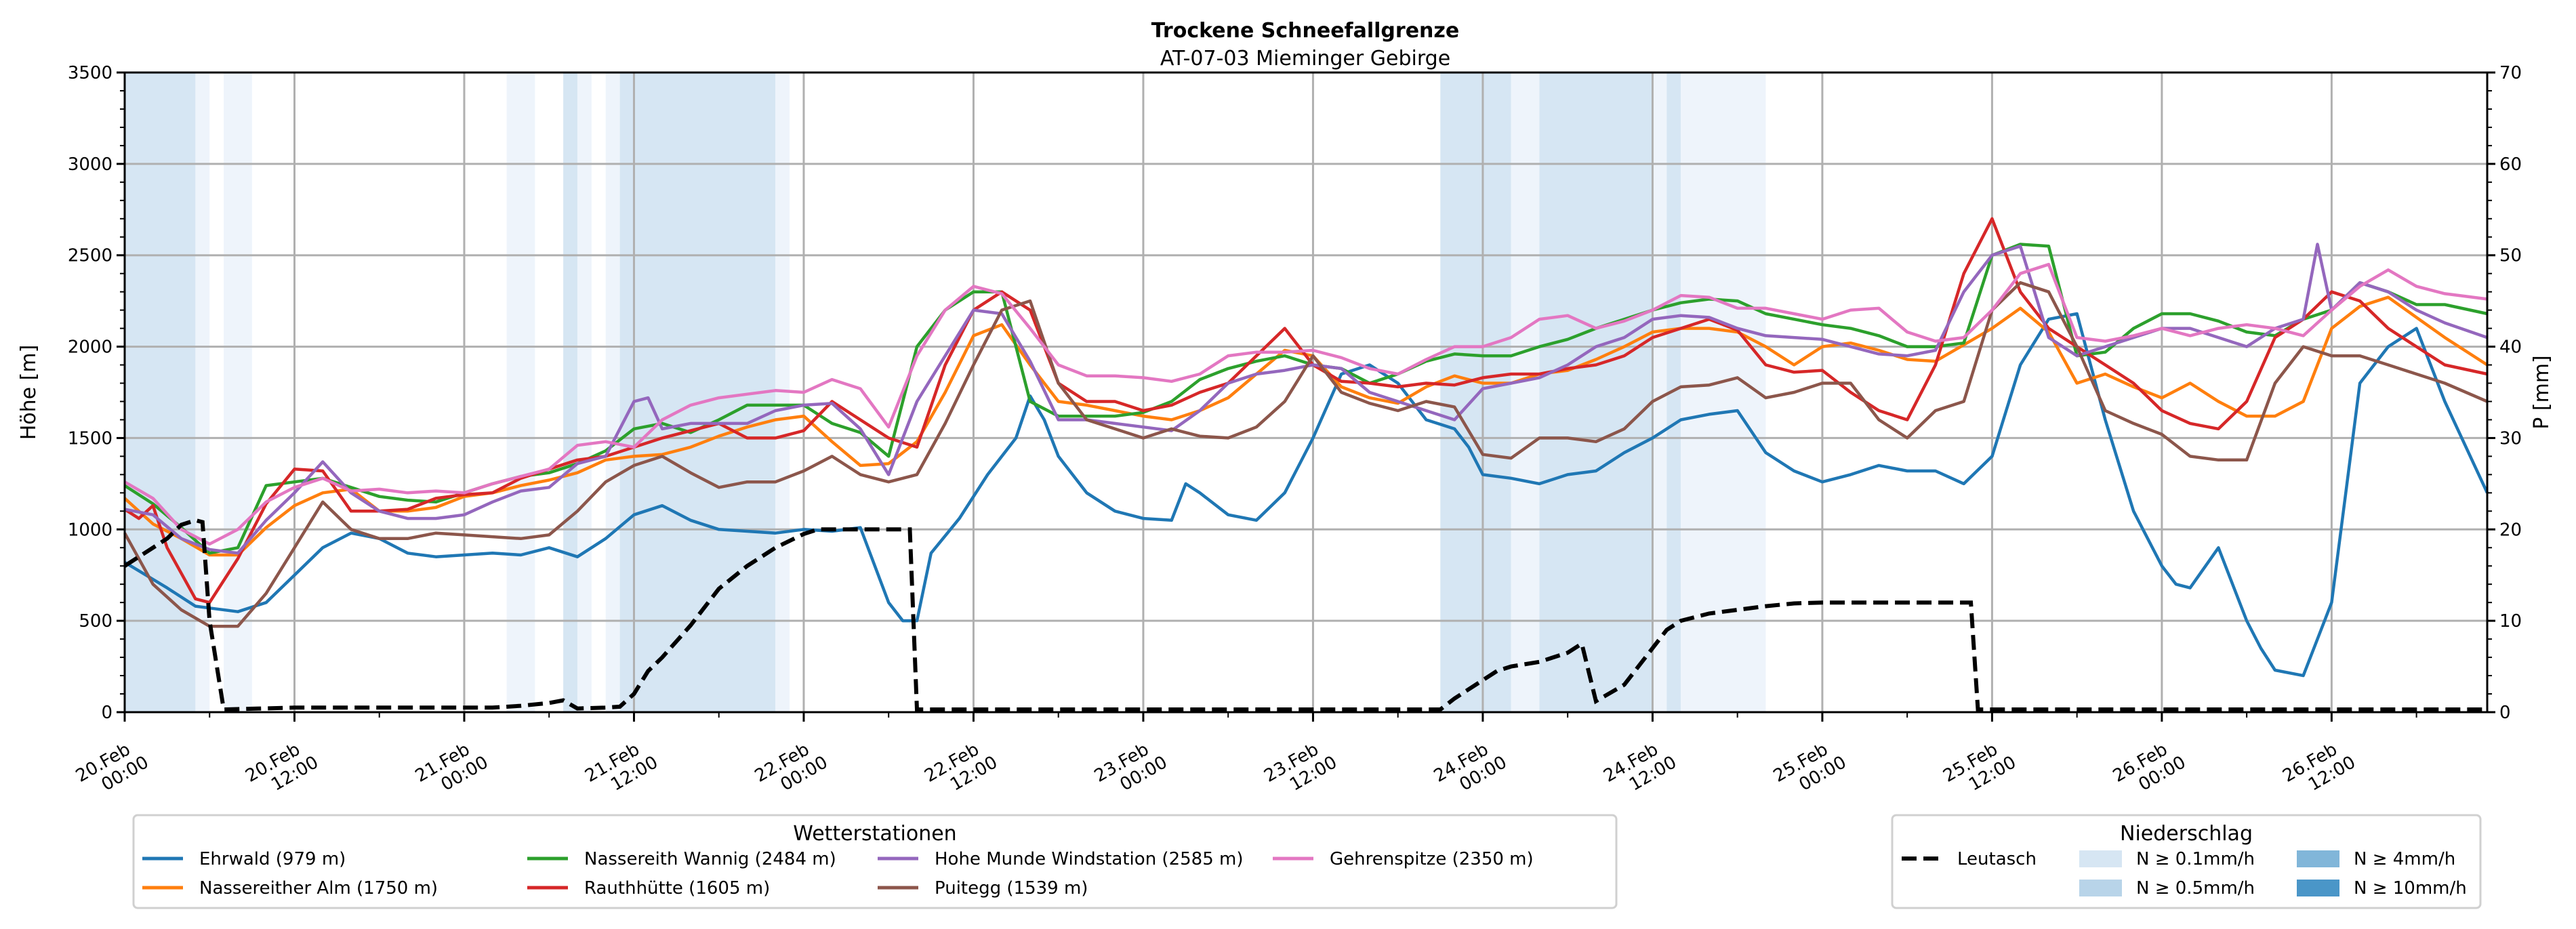 The height and width of the screenshot is (929, 2576). Describe the element at coordinates (2510, 256) in the screenshot. I see `y2-tick-label: 50` at that location.